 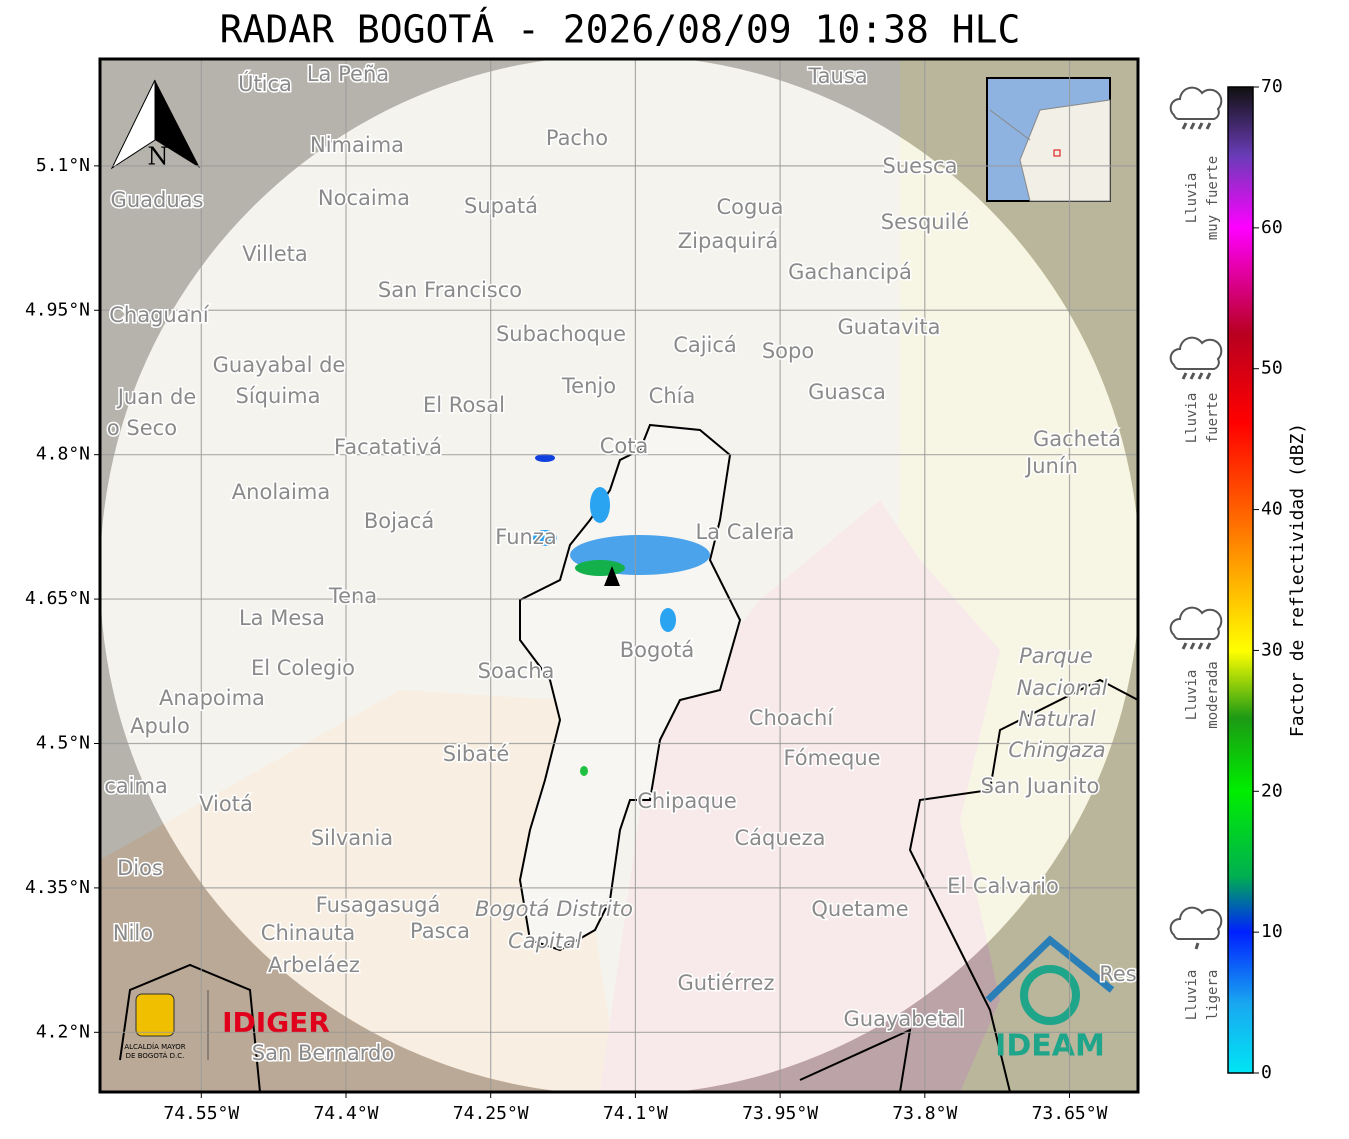 What do you see at coordinates (726, 983) in the screenshot?
I see `place-label: Gutiérrez` at bounding box center [726, 983].